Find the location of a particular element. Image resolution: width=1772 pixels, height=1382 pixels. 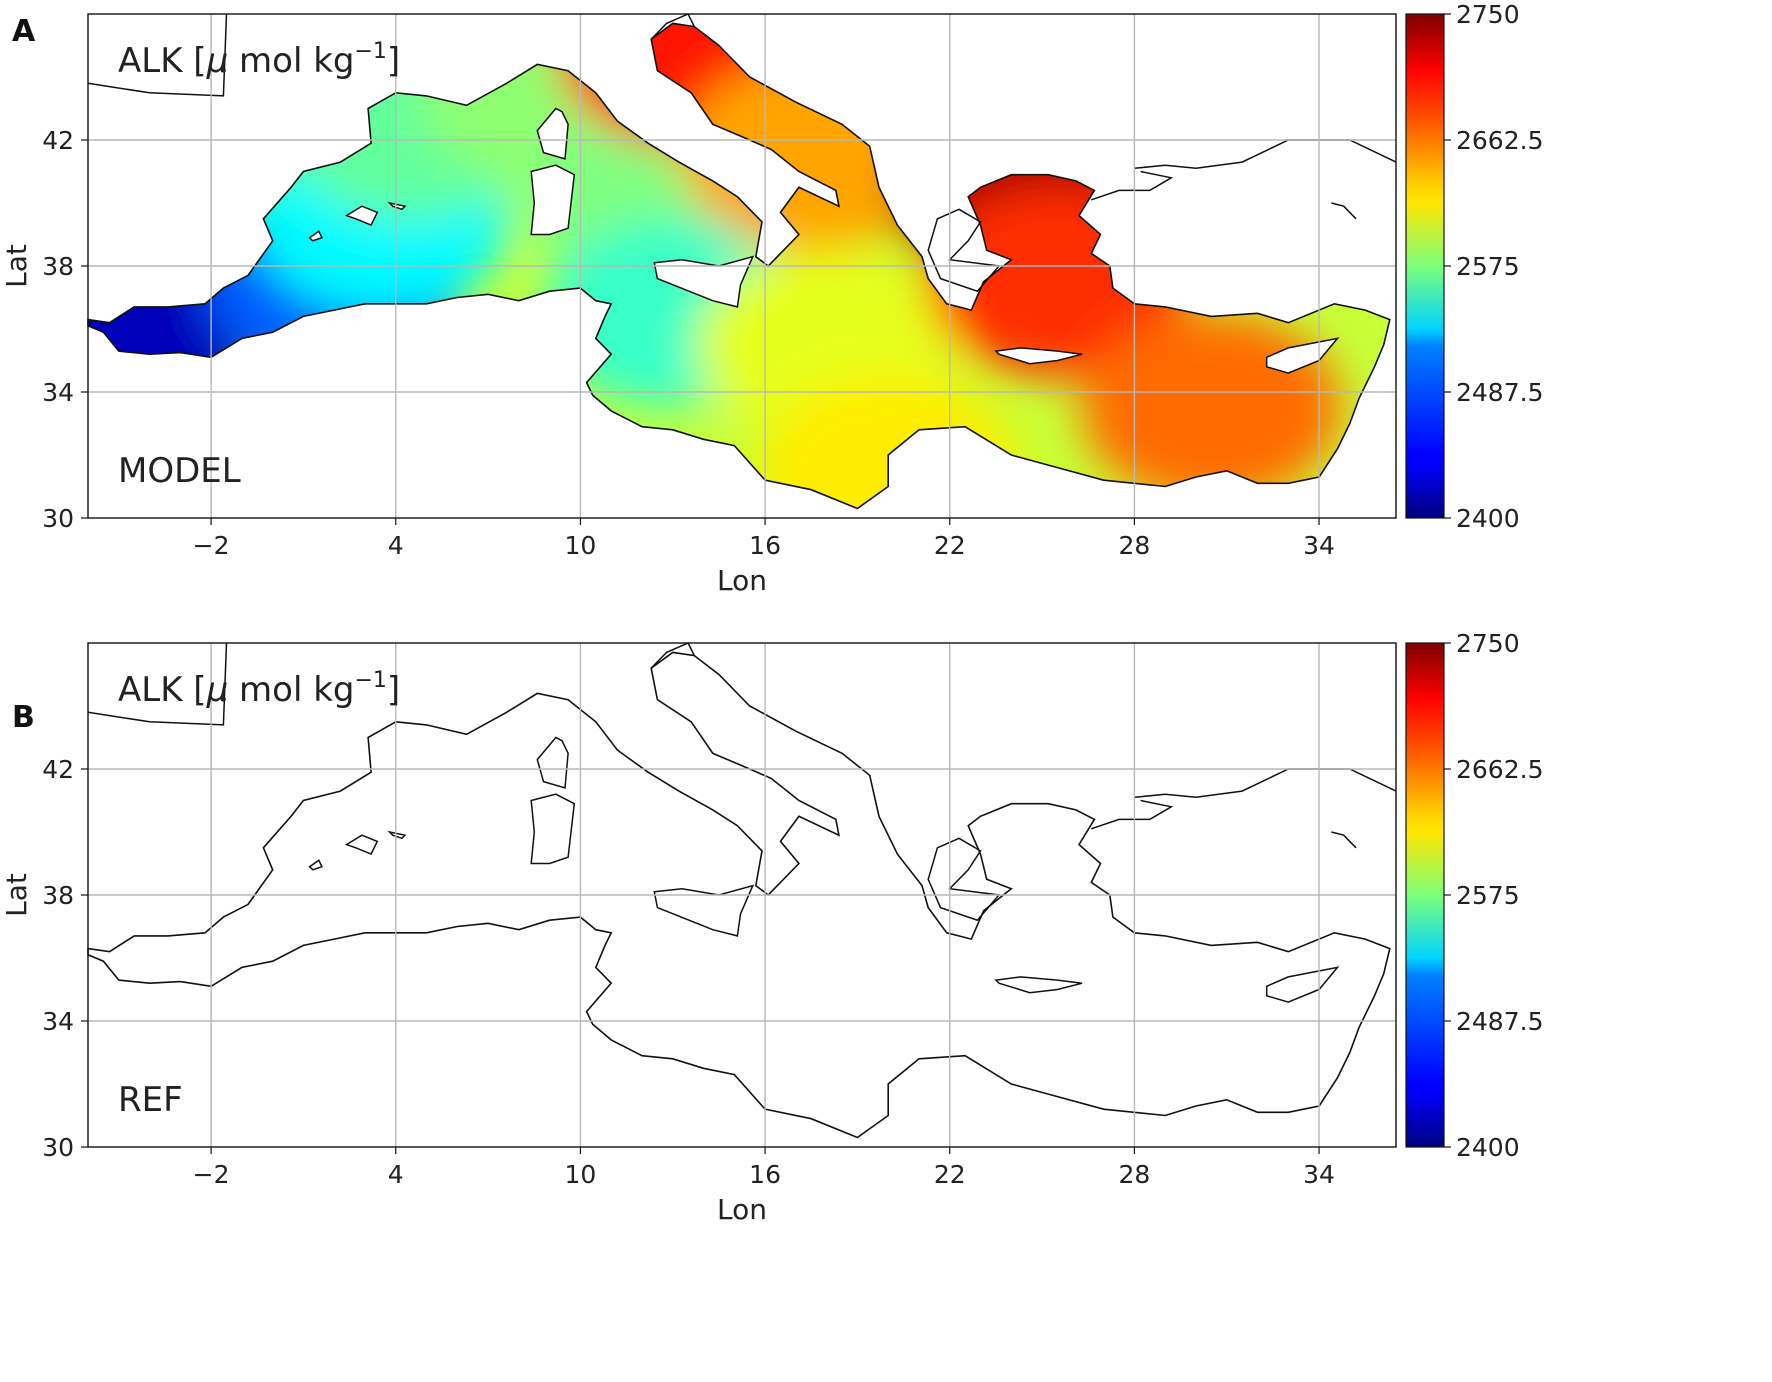

panel-letter-b: B is located at coordinates (23, 717).